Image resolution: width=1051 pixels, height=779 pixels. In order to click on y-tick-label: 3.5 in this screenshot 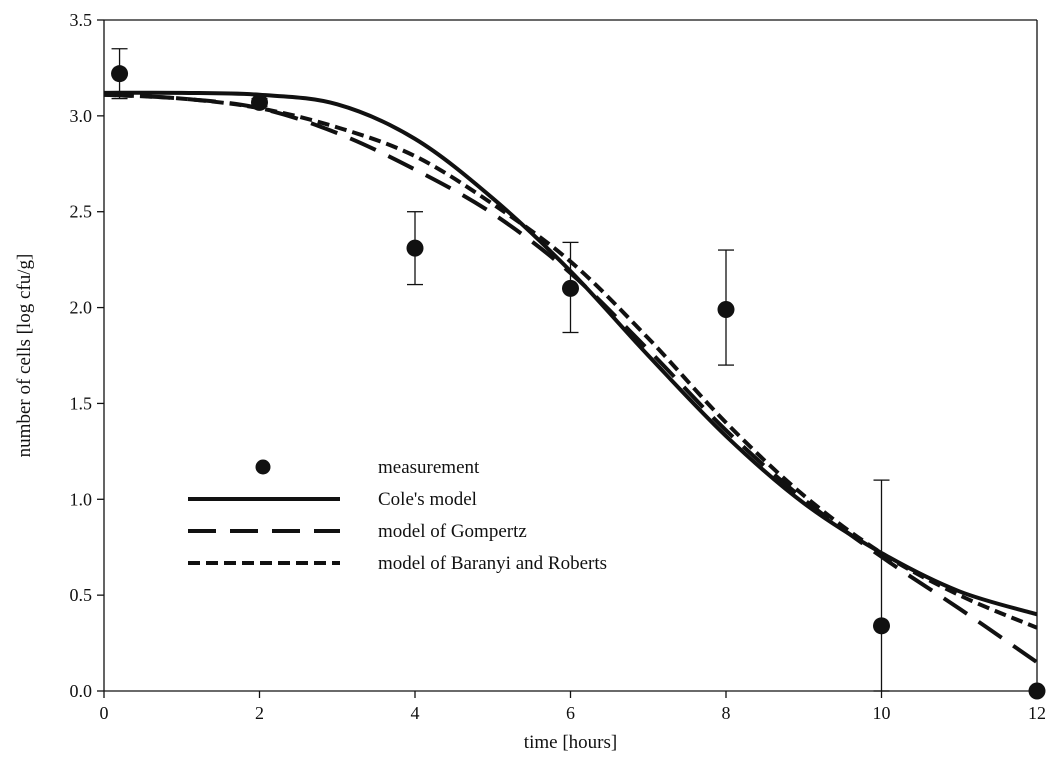, I will do `click(81, 20)`.